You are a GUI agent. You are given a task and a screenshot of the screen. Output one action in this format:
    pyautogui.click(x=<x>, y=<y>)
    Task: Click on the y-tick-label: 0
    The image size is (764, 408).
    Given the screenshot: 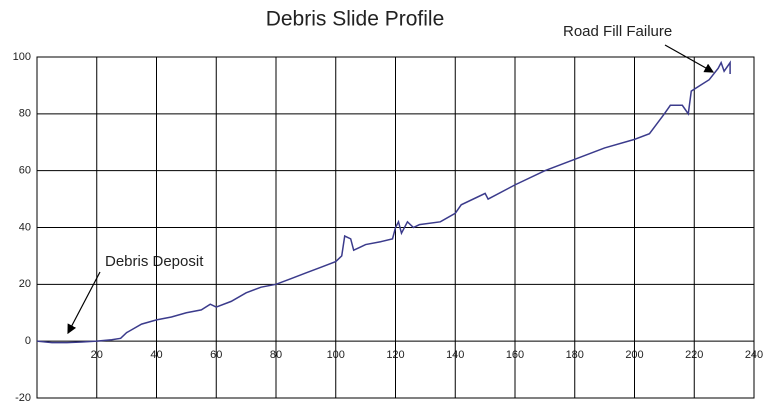 What is the action you would take?
    pyautogui.click(x=28, y=341)
    